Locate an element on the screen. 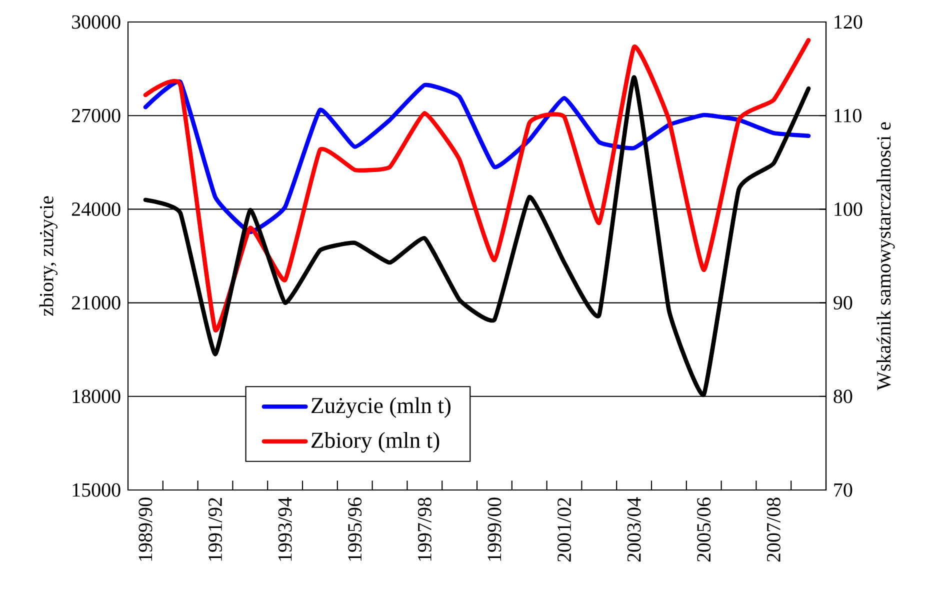 The height and width of the screenshot is (594, 934). y2-tick-label: 80 is located at coordinates (843, 397).